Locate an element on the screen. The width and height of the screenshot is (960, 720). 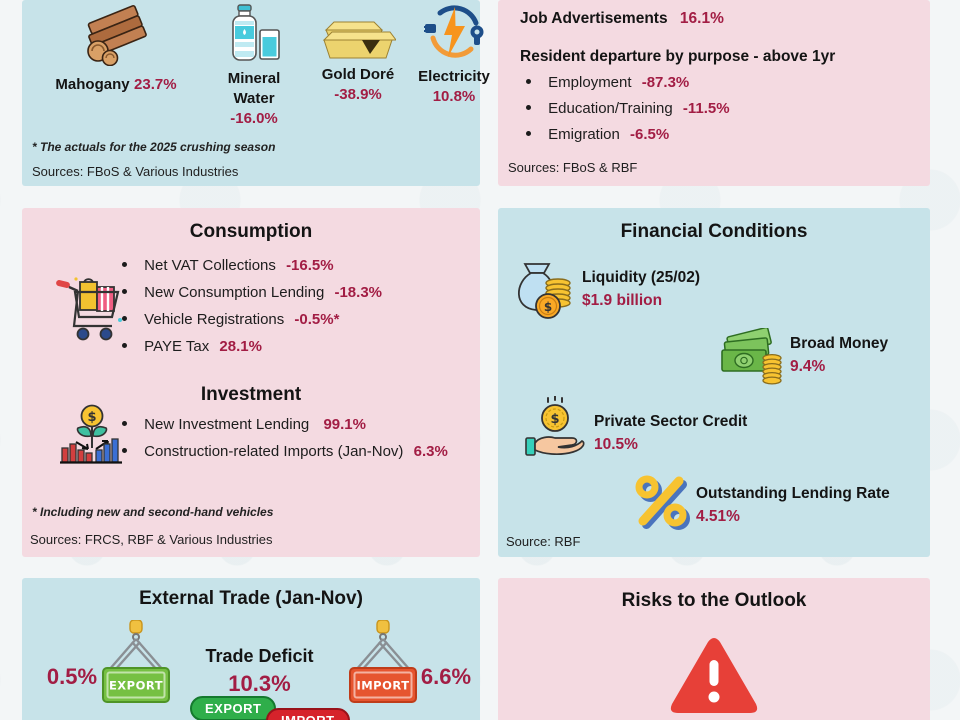
item-label: Net VAT Collections is located at coordinates (210, 265).